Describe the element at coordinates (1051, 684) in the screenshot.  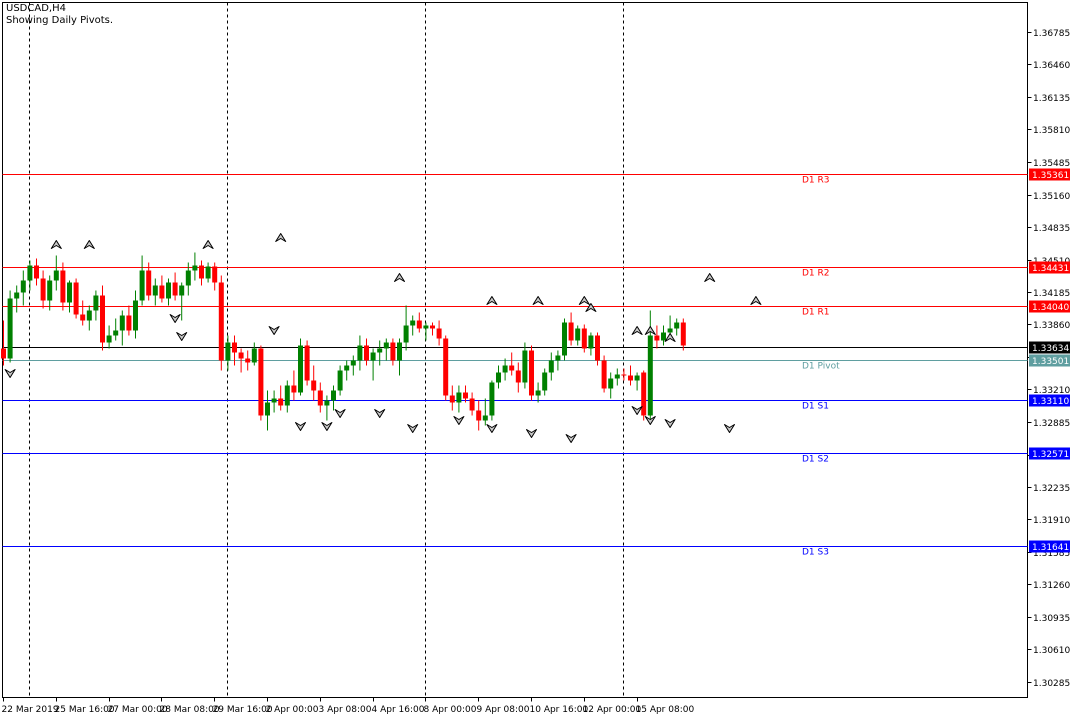
I see `y-tick-label: 1.30285` at that location.